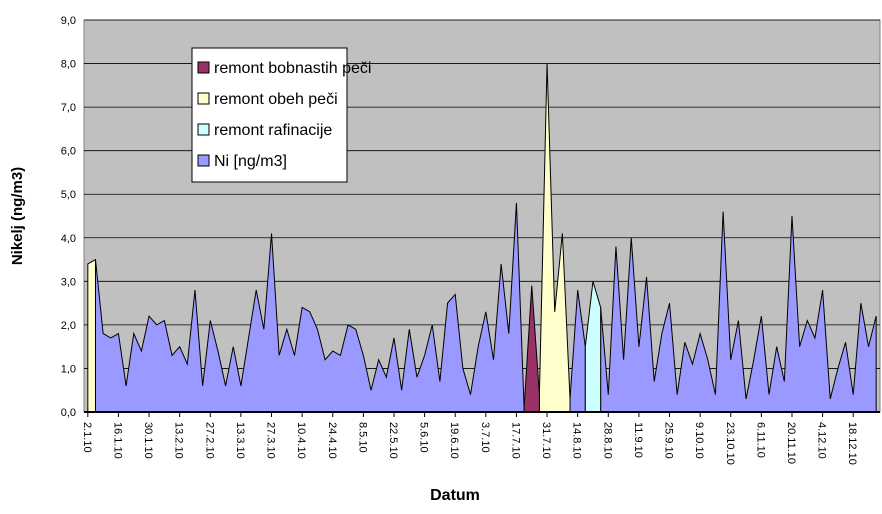 The height and width of the screenshot is (514, 882). Describe the element at coordinates (485, 437) in the screenshot. I see `x-tick-label: 3.7.10` at that location.